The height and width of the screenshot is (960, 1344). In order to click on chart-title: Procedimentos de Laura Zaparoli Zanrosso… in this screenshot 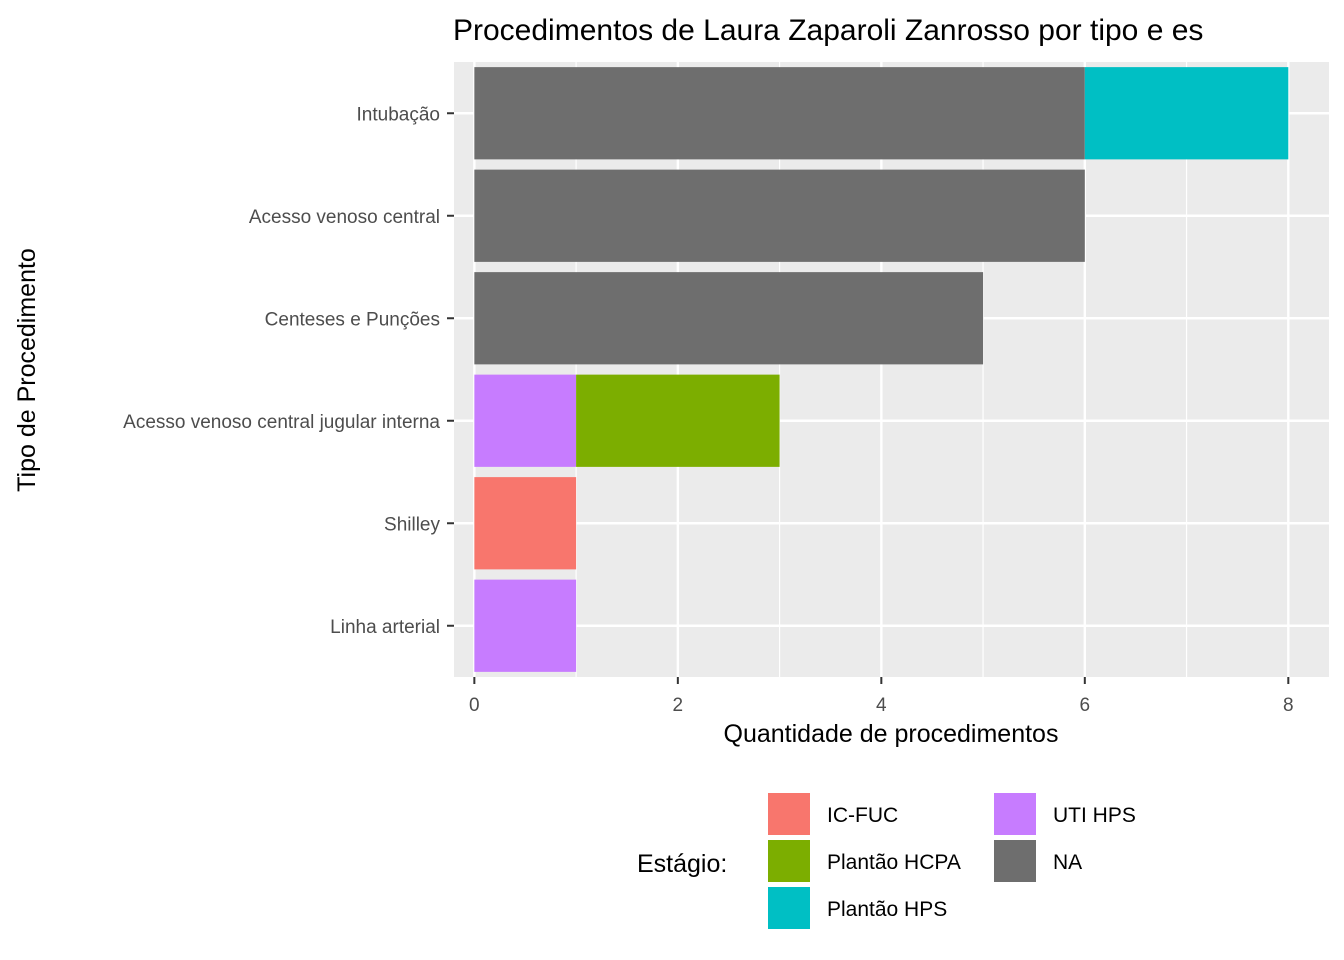, I will do `click(828, 30)`.